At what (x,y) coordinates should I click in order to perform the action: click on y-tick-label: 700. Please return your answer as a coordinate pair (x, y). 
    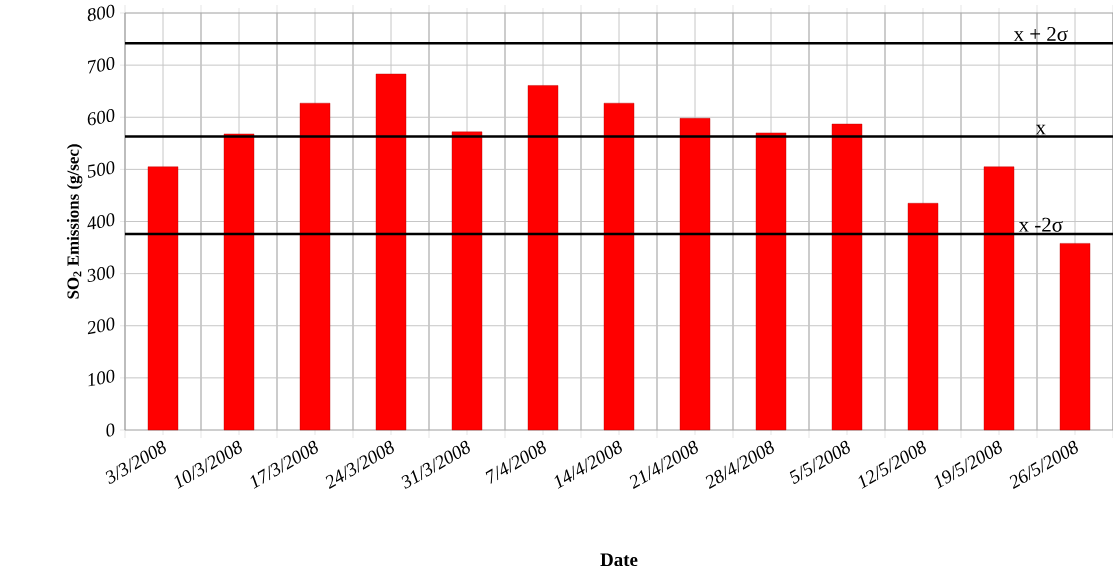
    Looking at the image, I should click on (101, 65).